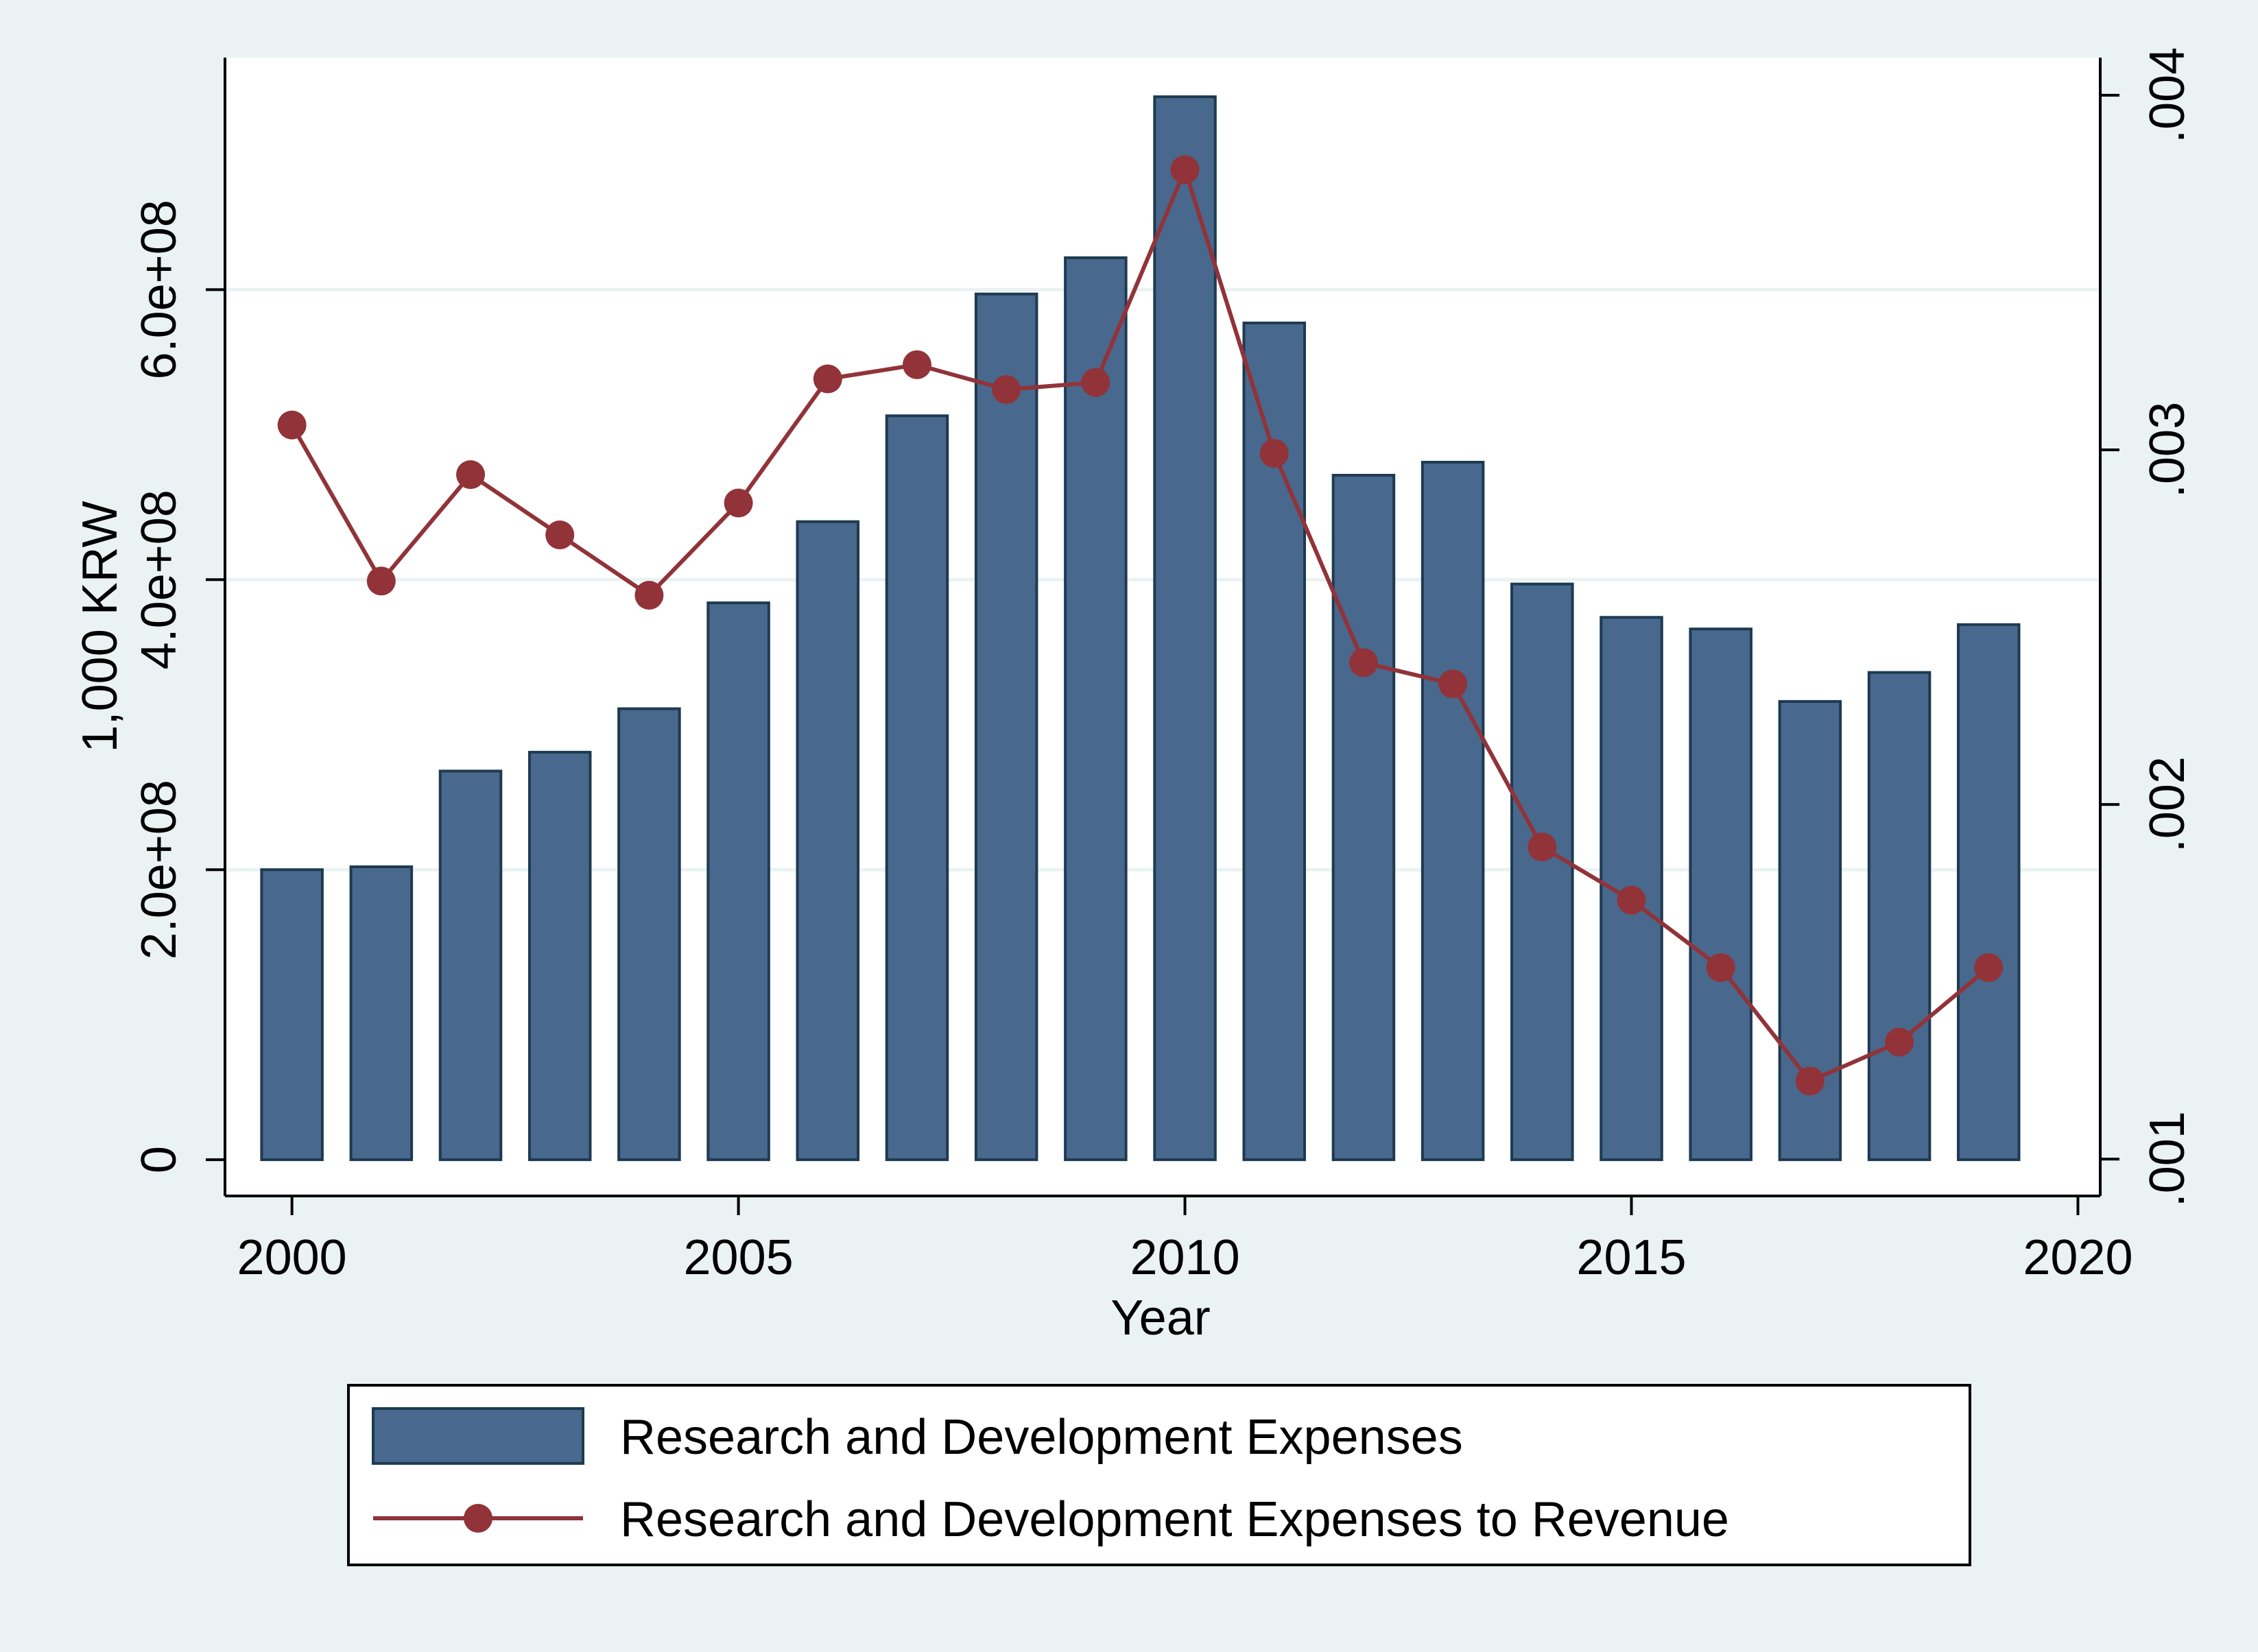 Image resolution: width=2258 pixels, height=1652 pixels. Describe the element at coordinates (159, 869) in the screenshot. I see `y-tick-label-1: 2.0e+08` at that location.